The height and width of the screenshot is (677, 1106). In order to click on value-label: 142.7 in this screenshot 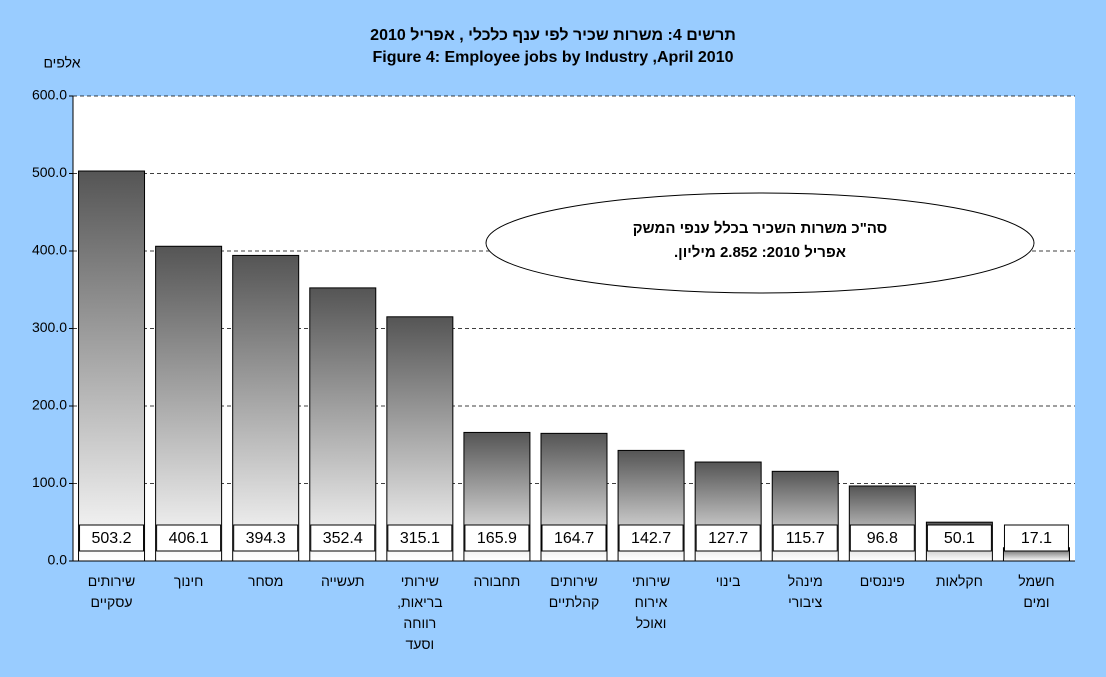, I will do `click(651, 538)`.